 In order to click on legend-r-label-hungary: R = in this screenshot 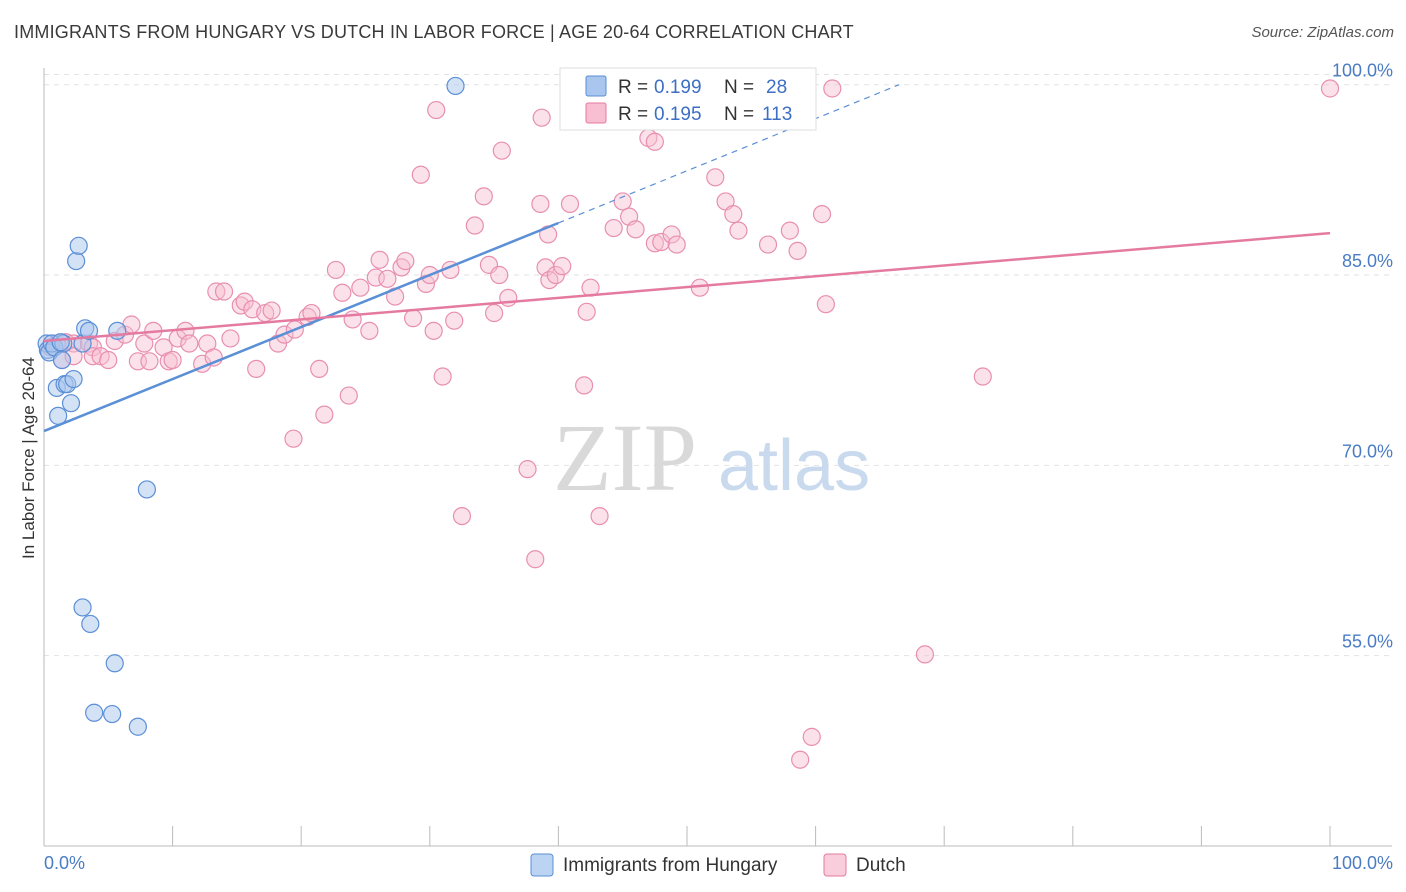, I will do `click(633, 87)`.